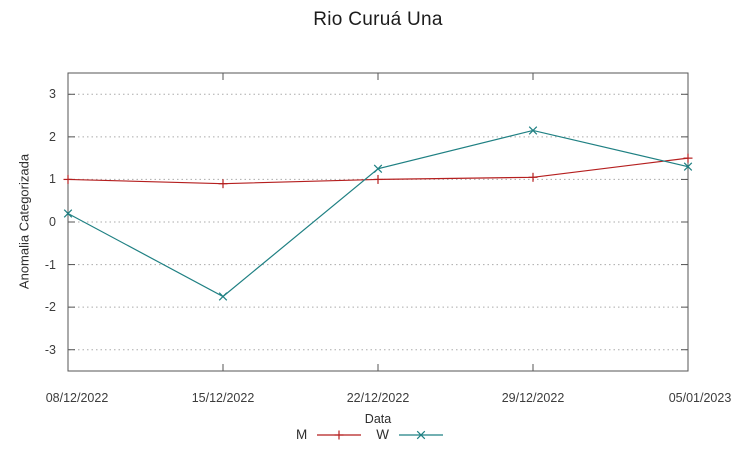 The width and height of the screenshot is (752, 459). What do you see at coordinates (52, 179) in the screenshot?
I see `y-tick-label: 1` at bounding box center [52, 179].